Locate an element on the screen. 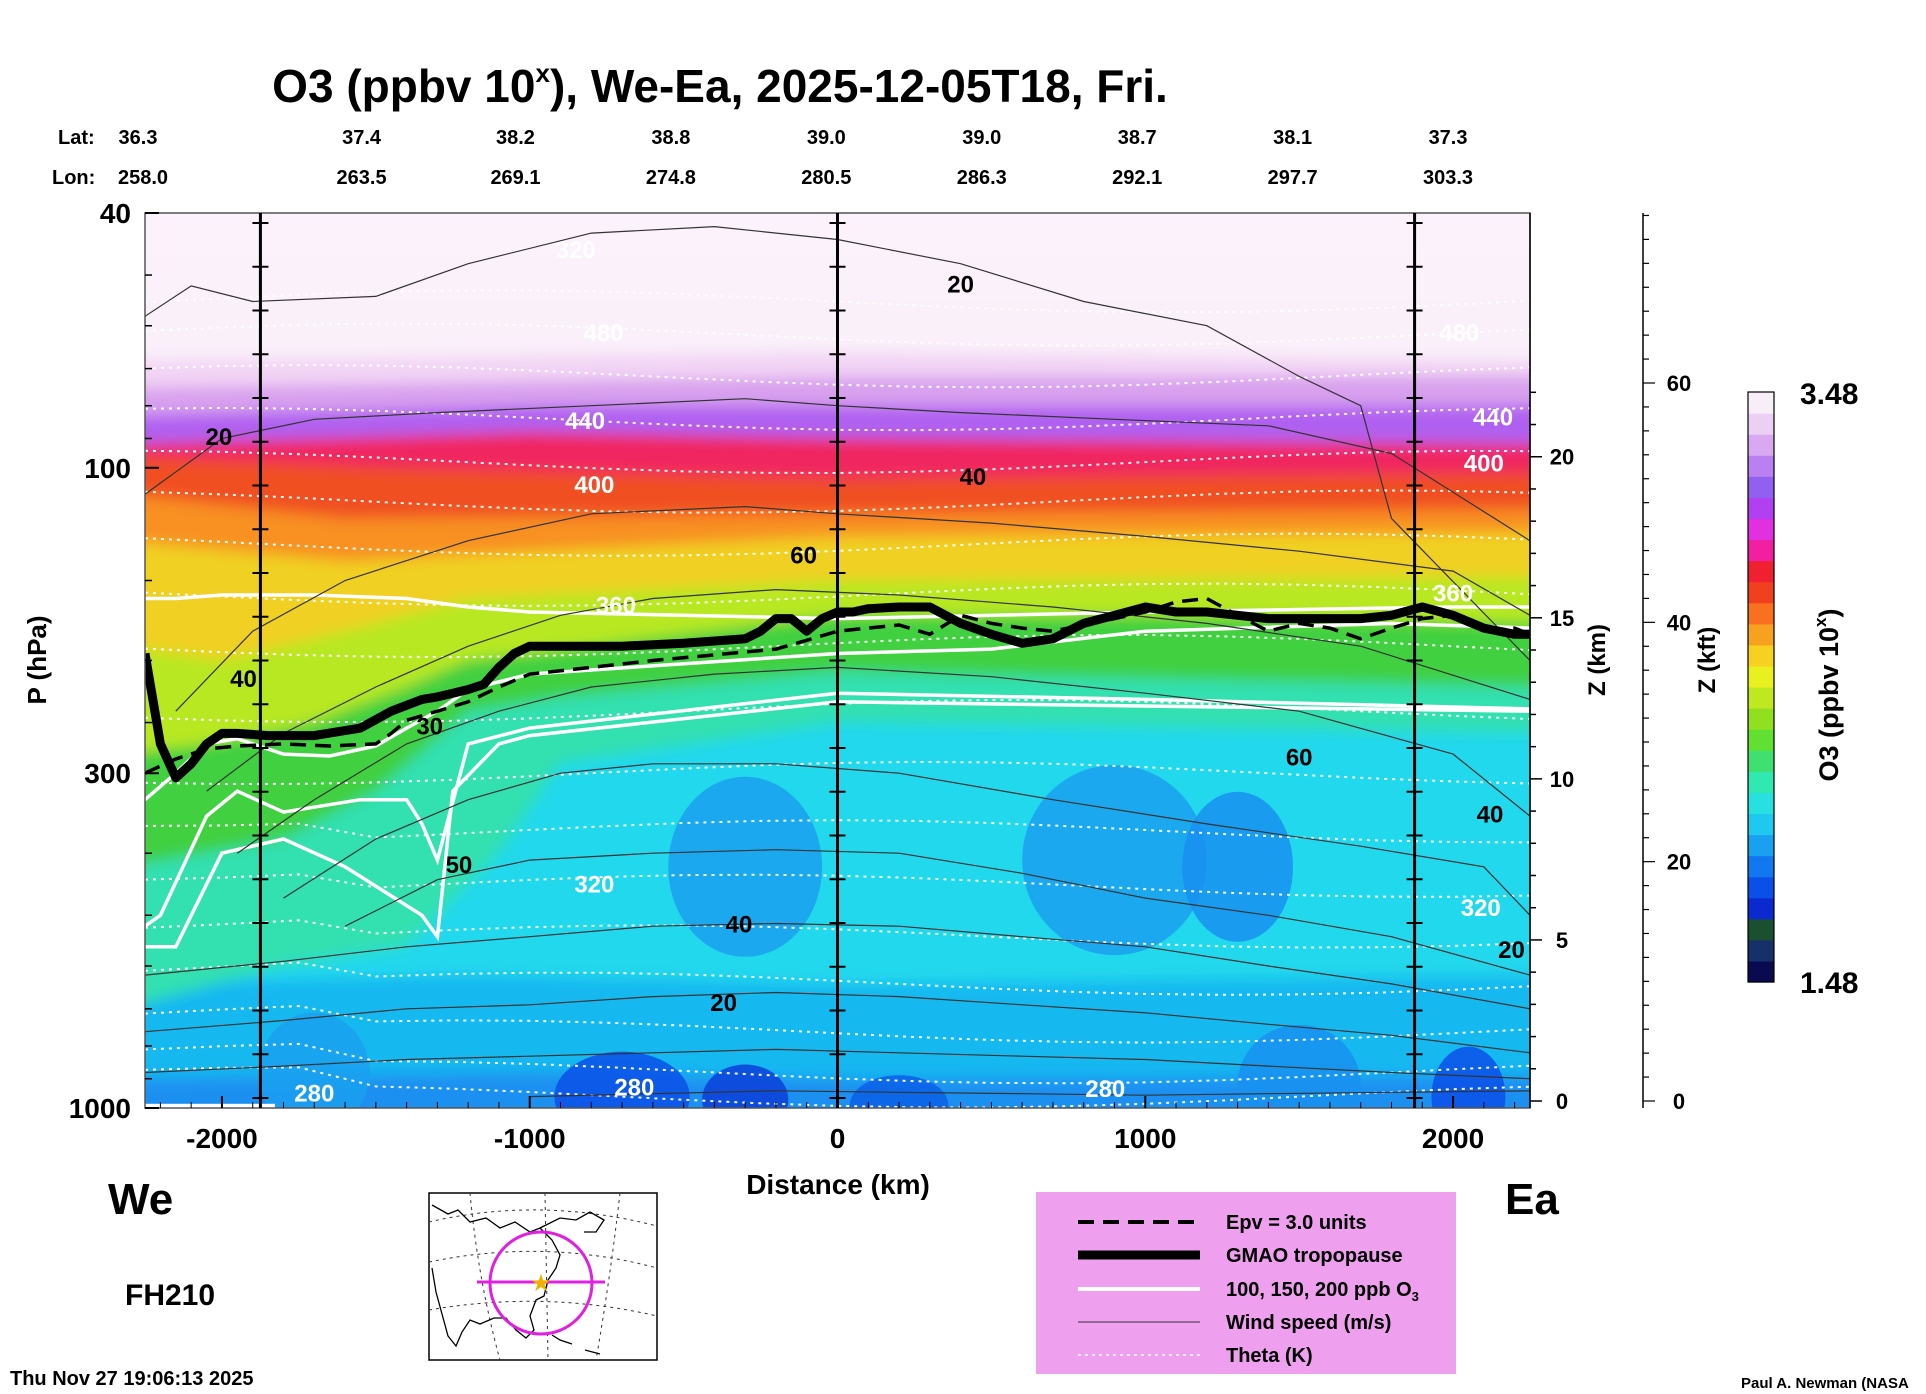  timestamp: Thu Nov 27 19:06:13 2025 is located at coordinates (131, 1379).